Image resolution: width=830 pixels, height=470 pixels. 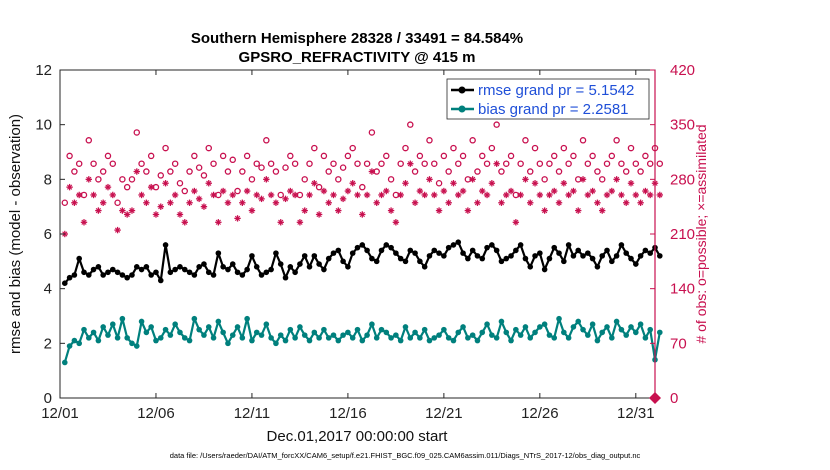 What do you see at coordinates (43, 125) in the screenshot?
I see `left-tick-label: 10` at bounding box center [43, 125].